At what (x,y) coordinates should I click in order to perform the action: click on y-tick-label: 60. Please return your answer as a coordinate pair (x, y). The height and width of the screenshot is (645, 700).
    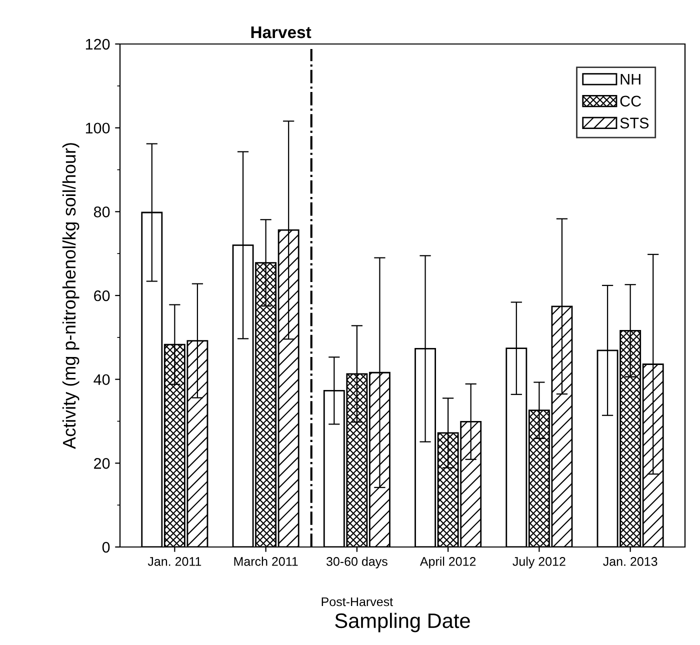
    Looking at the image, I should click on (102, 296).